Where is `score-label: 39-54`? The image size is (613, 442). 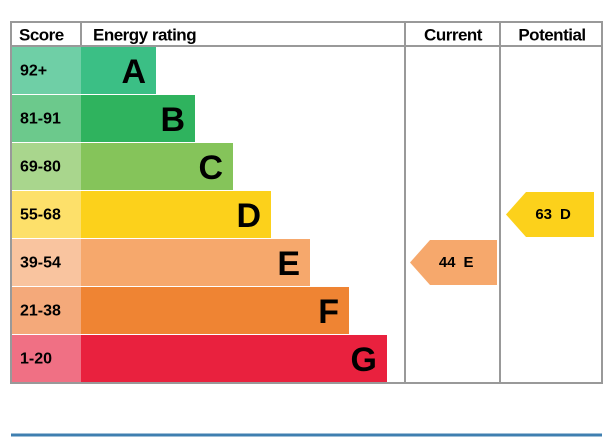
score-label: 39-54 is located at coordinates (40, 263).